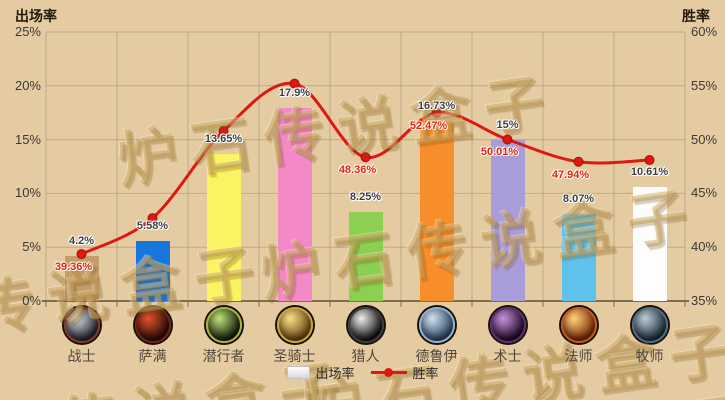  I want to click on play-rate-value-label: 8.07%, so click(578, 199).